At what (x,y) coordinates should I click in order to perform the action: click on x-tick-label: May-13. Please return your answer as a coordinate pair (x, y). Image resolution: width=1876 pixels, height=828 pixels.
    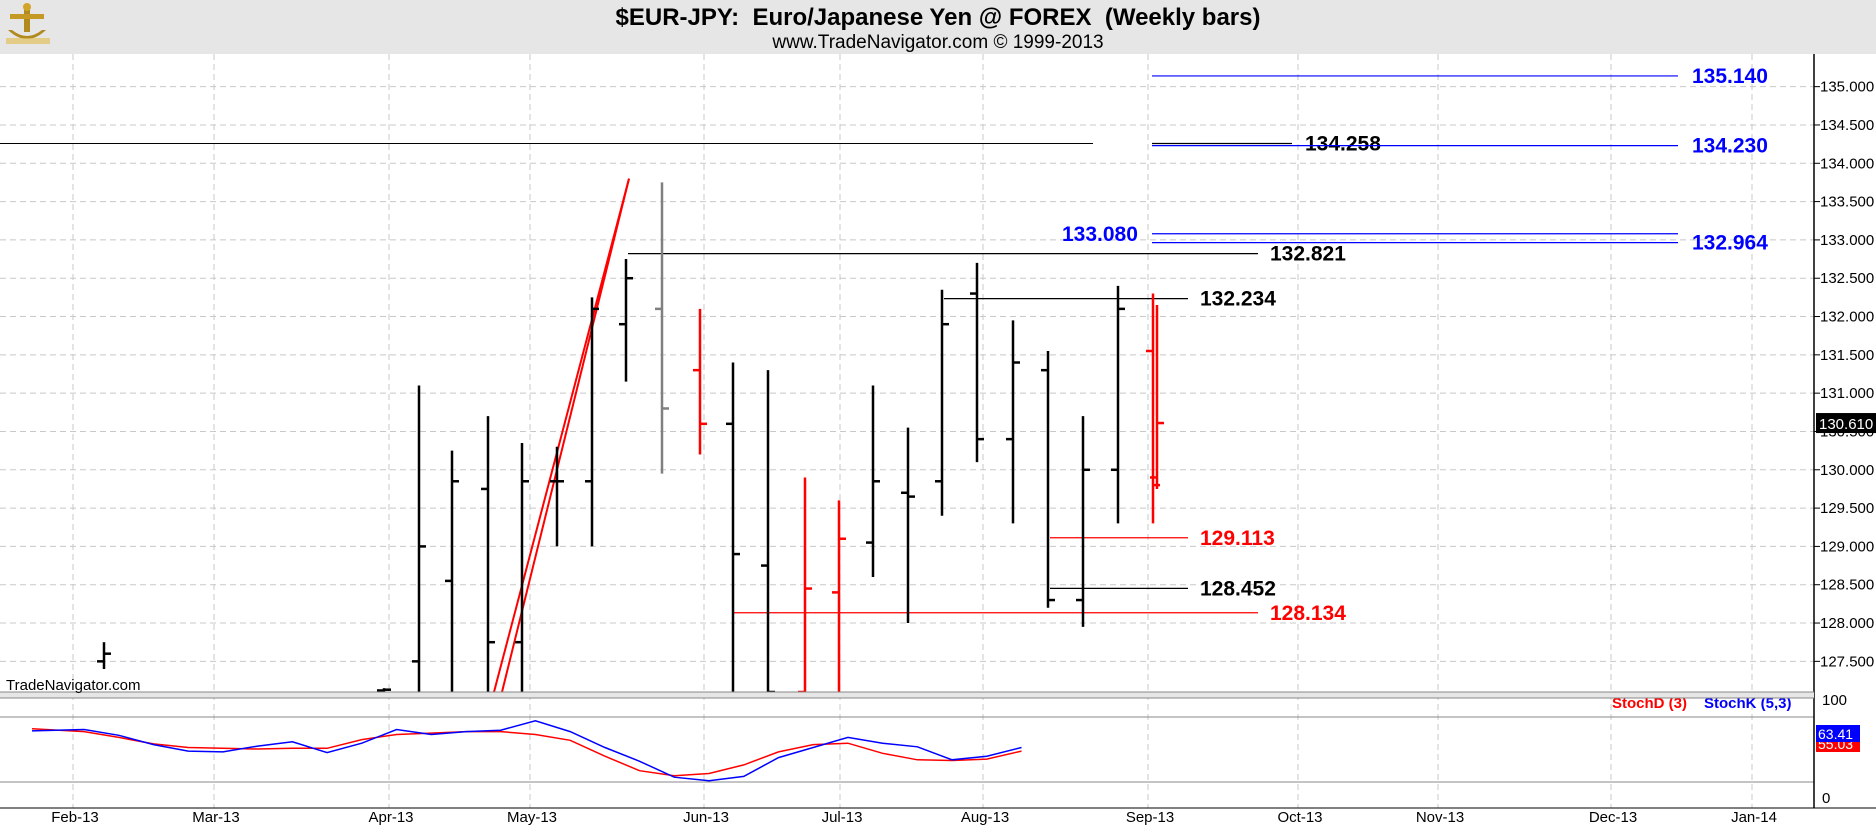
    Looking at the image, I should click on (532, 817).